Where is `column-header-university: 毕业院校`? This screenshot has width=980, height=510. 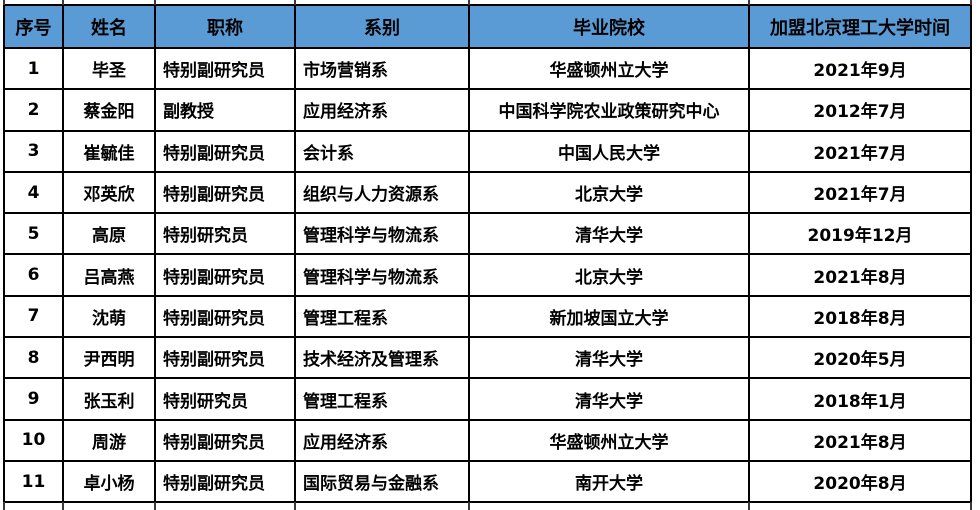 column-header-university: 毕业院校 is located at coordinates (609, 26).